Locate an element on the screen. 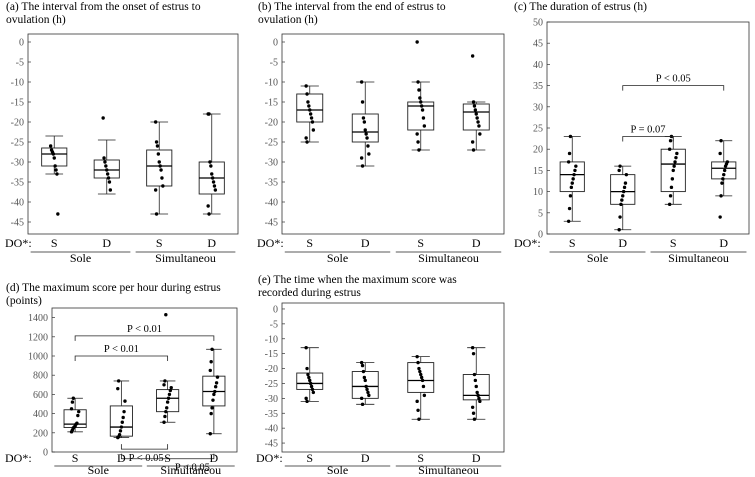  ytick-label-c: 15 is located at coordinates (538, 171).